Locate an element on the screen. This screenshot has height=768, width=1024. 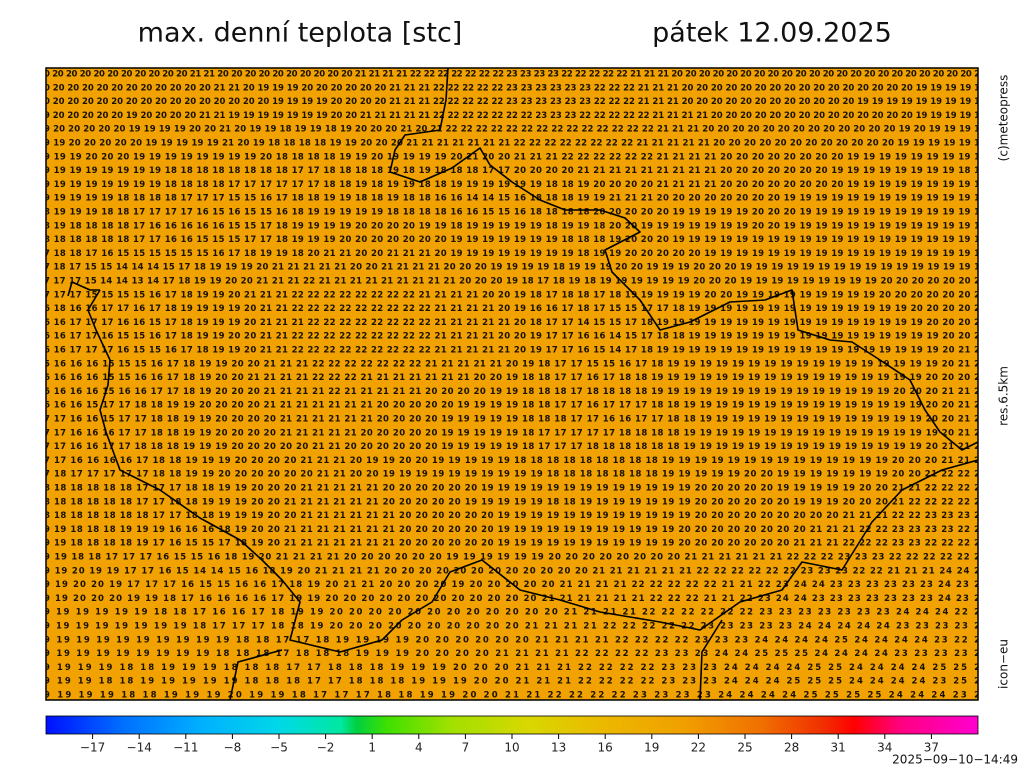
colorbar-tick-label: −5 is located at coordinates (279, 748).